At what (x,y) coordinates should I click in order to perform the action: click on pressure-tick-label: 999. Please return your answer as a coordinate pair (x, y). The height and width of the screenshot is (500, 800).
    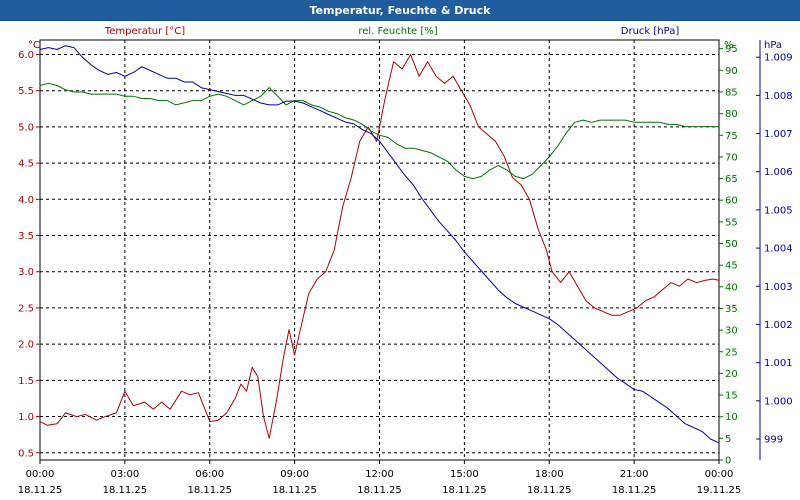
    Looking at the image, I should click on (773, 440).